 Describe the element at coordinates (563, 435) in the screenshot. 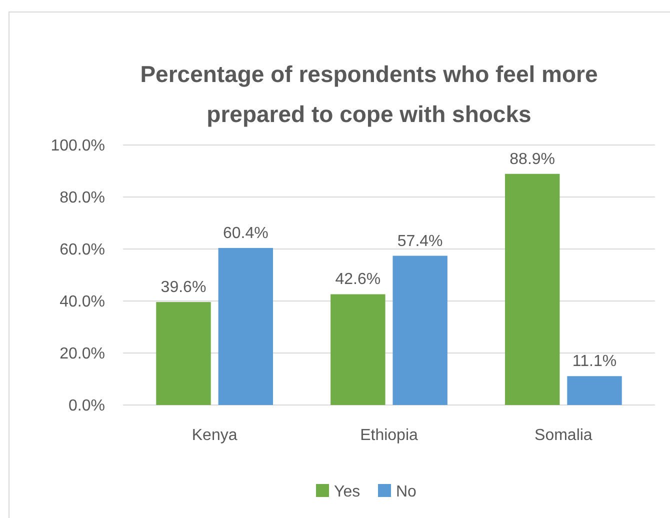

I see `x-tick-label: Somalia` at that location.